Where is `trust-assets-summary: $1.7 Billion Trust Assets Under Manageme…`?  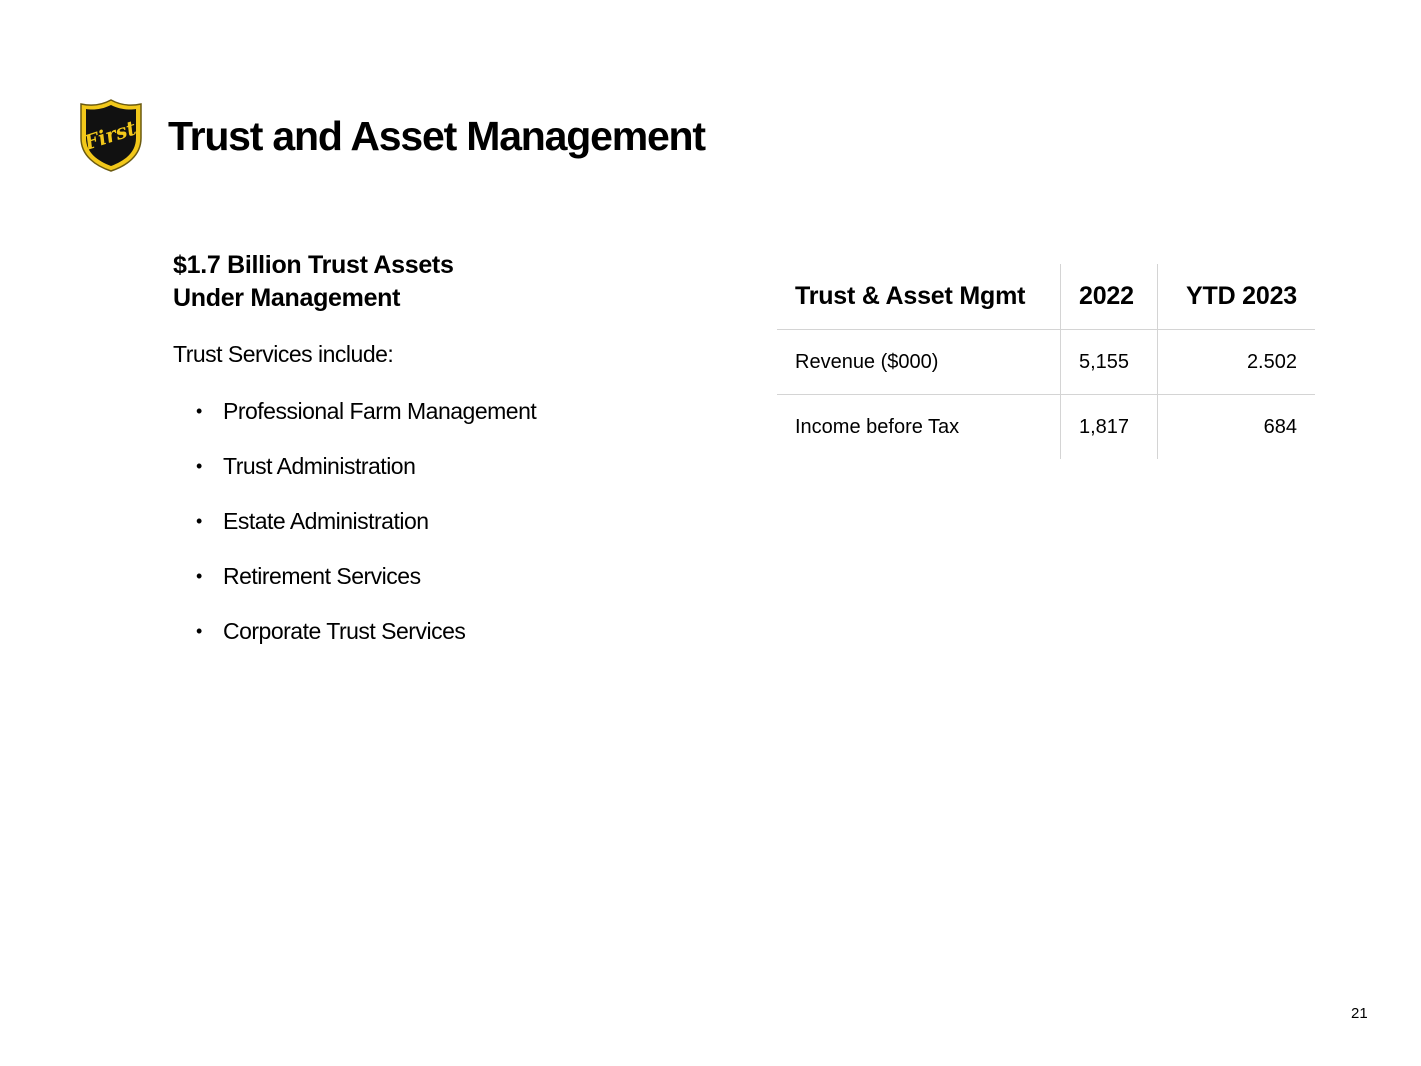 trust-assets-summary: $1.7 Billion Trust Assets Under Manageme… is located at coordinates (433, 308).